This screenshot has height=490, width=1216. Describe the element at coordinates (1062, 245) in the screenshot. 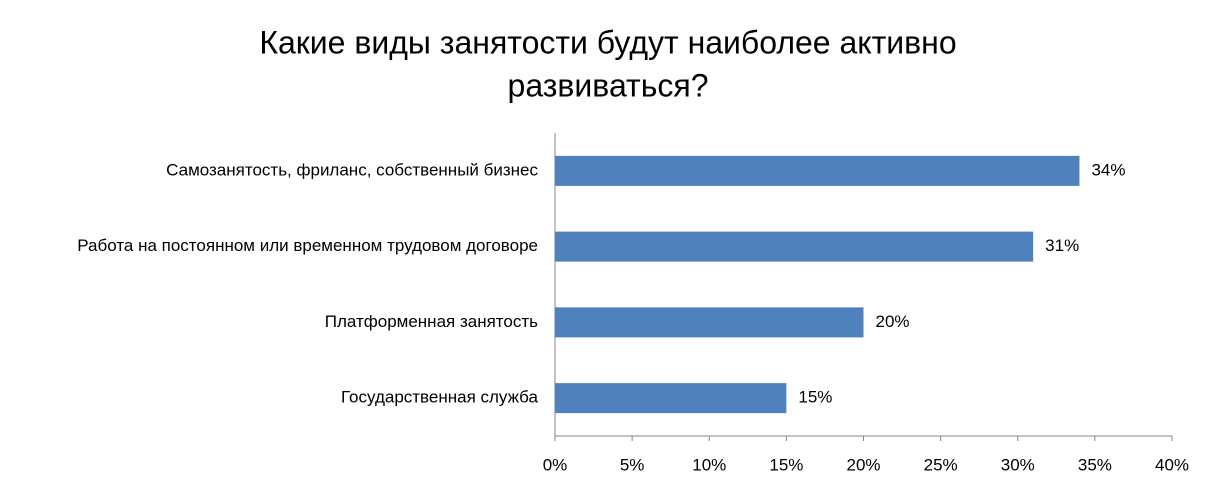

I see `data-label: 31%` at that location.